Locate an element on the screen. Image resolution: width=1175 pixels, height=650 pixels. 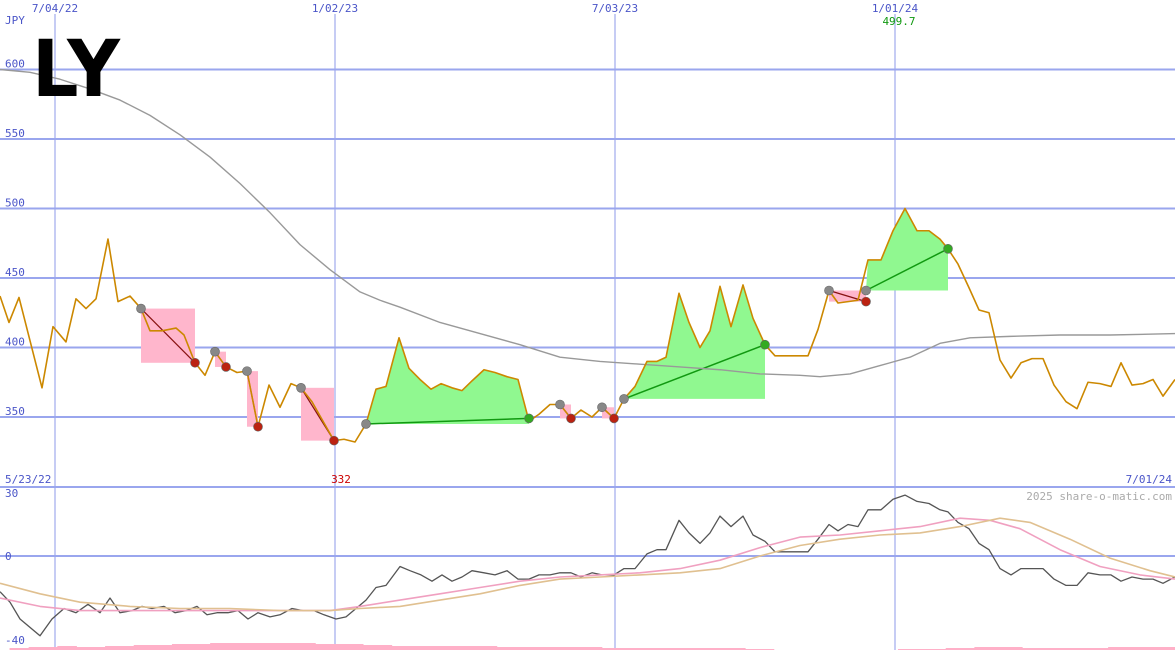
date-tick-label: 7/04/22 is located at coordinates (55, 8).